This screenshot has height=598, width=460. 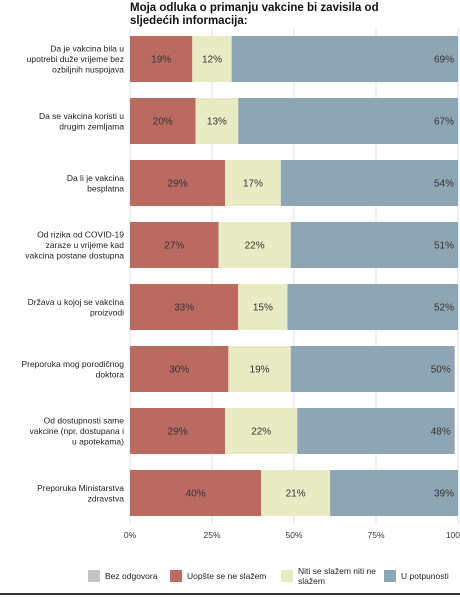 I want to click on data-label-4-series-2: 27%, so click(x=174, y=246).